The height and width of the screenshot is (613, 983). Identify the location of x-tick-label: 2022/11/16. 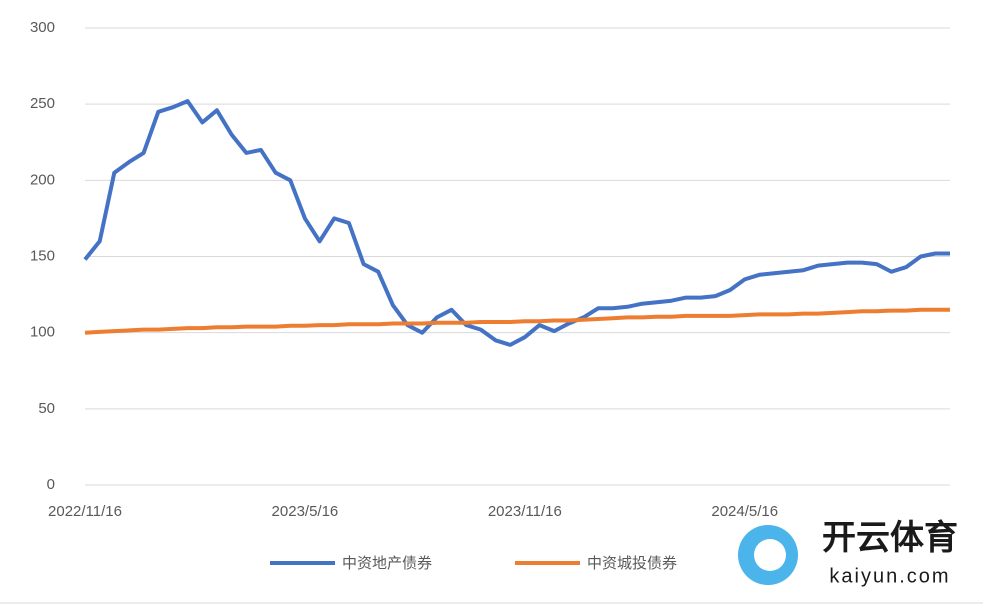
(85, 511).